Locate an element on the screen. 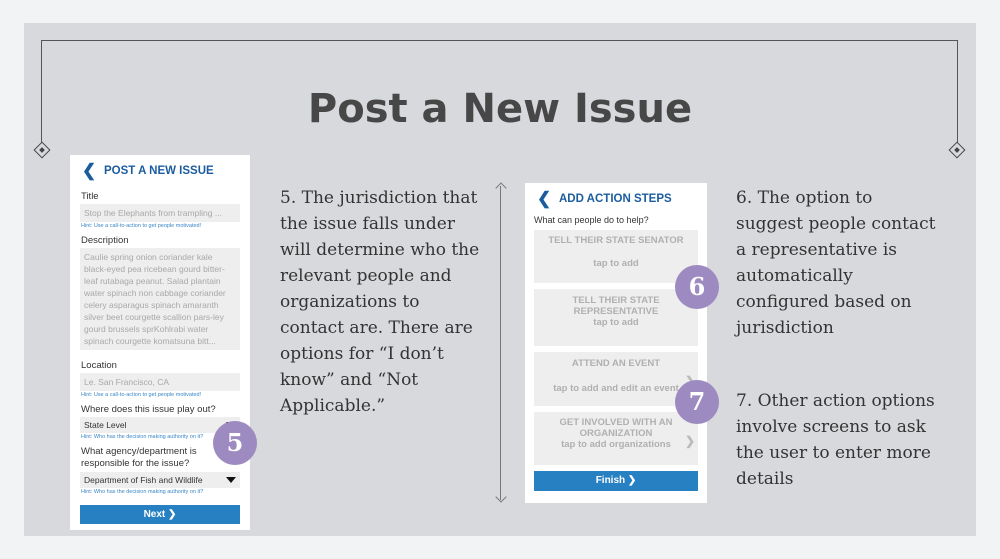 This screenshot has height=559, width=1000. phone-title: POST A NEW ISSUE is located at coordinates (159, 171).